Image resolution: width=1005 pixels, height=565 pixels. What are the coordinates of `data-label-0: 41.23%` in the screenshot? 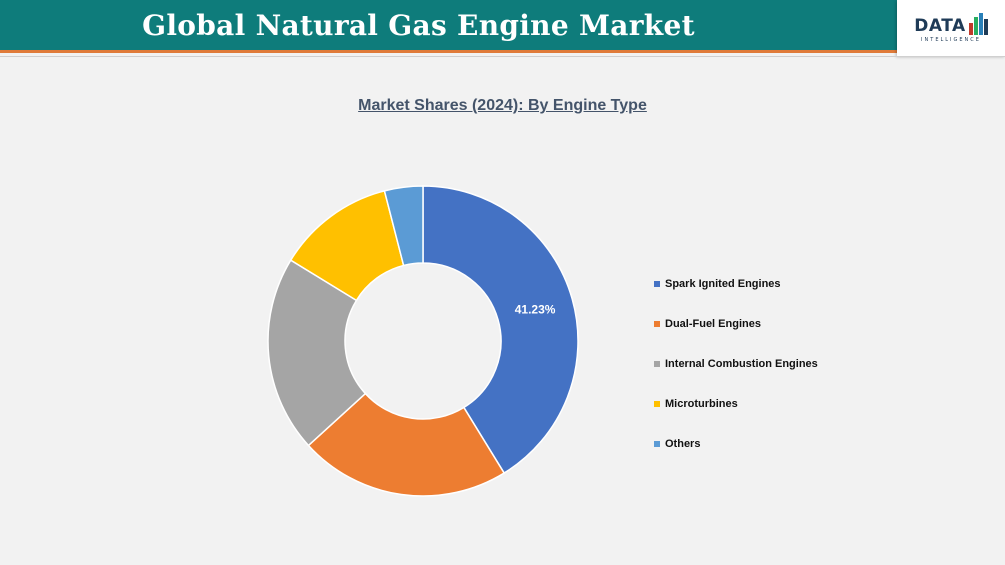 It's located at (535, 309).